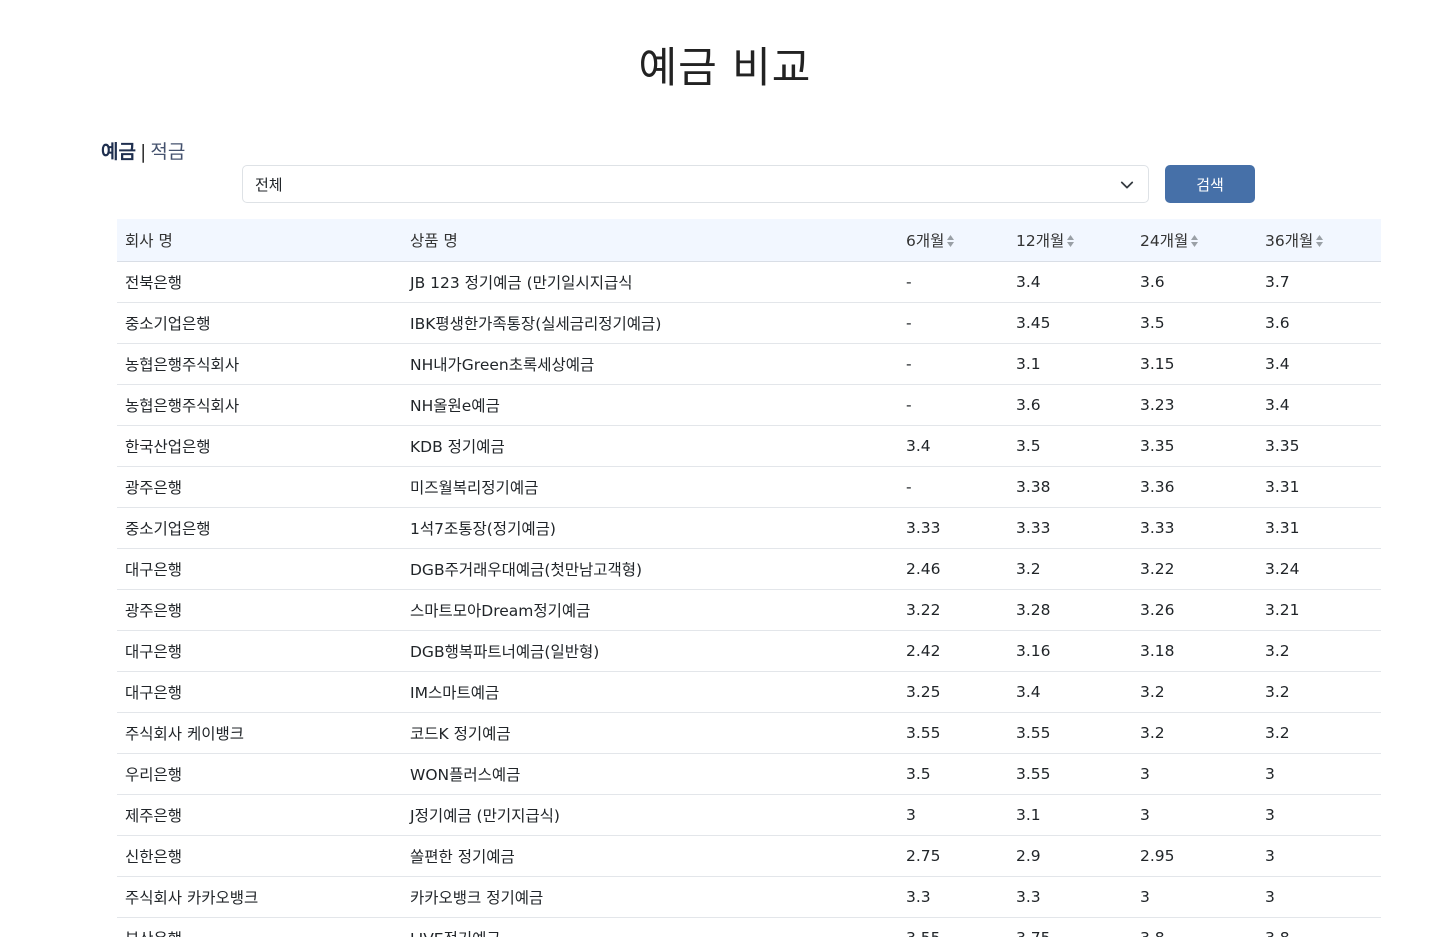  What do you see at coordinates (953, 856) in the screenshot?
I see `rate-6m-cell: 2.75` at bounding box center [953, 856].